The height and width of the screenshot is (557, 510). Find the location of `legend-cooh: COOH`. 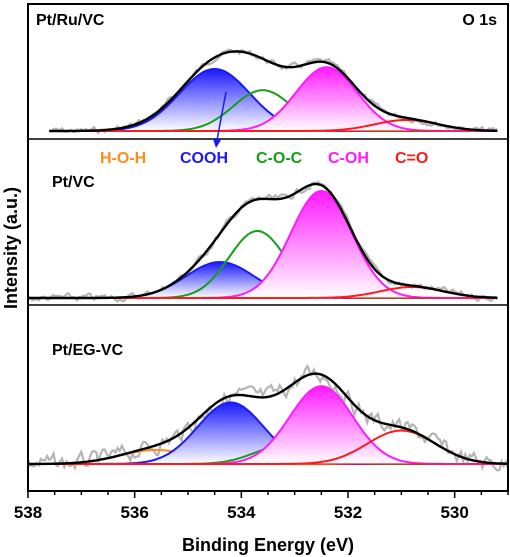

legend-cooh: COOH is located at coordinates (204, 158).